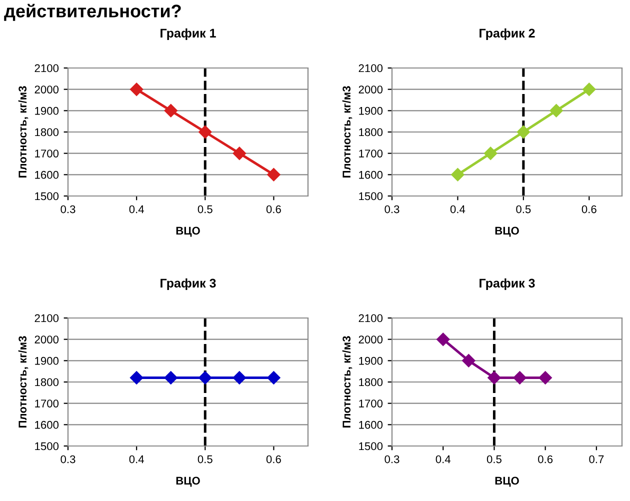 This screenshot has width=630, height=501. I want to click on text: действительности?, so click(92, 12).